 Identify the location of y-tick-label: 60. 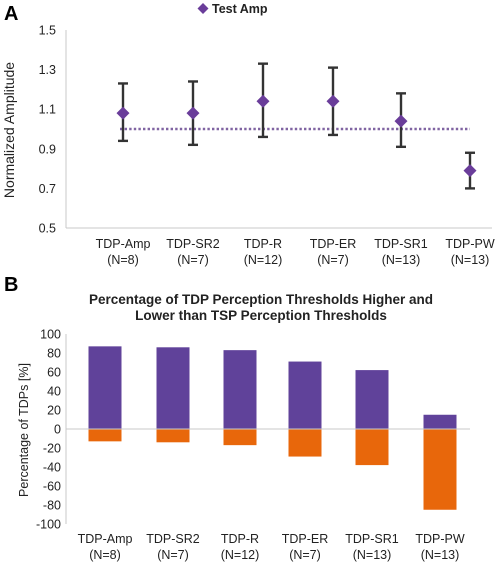
(54, 373).